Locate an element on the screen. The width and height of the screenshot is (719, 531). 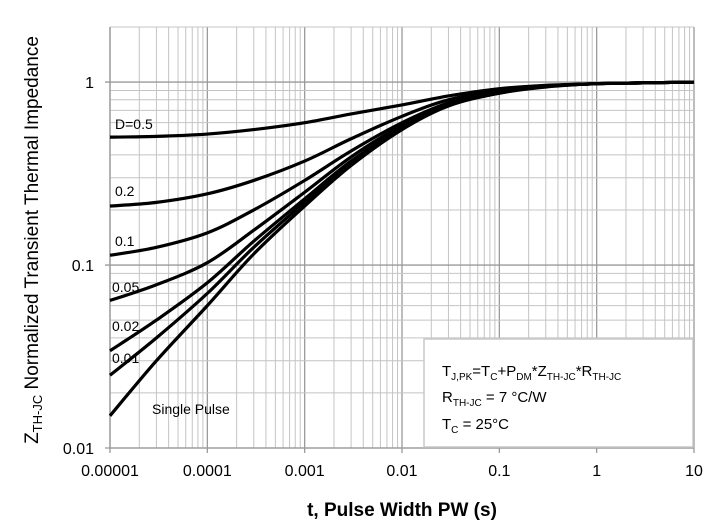
series-label: 0.1 is located at coordinates (125, 241).